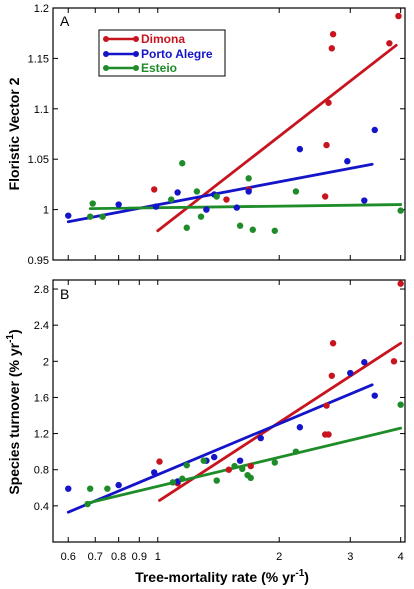  Describe the element at coordinates (46, 211) in the screenshot. I see `panel-a-y-tick-label: 1` at that location.